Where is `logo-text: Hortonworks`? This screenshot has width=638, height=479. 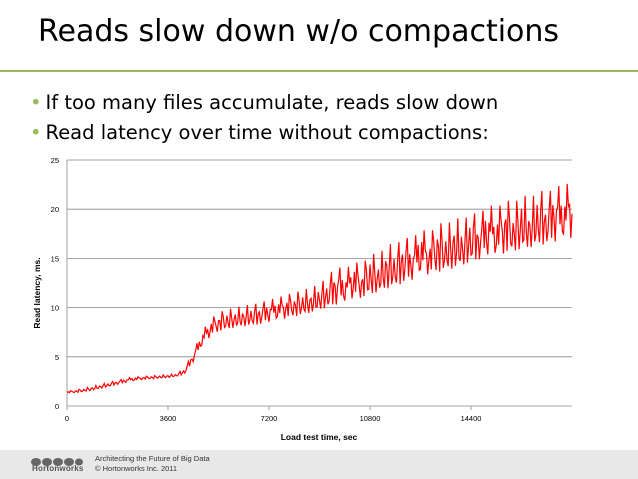 logo-text: Hortonworks is located at coordinates (58, 468).